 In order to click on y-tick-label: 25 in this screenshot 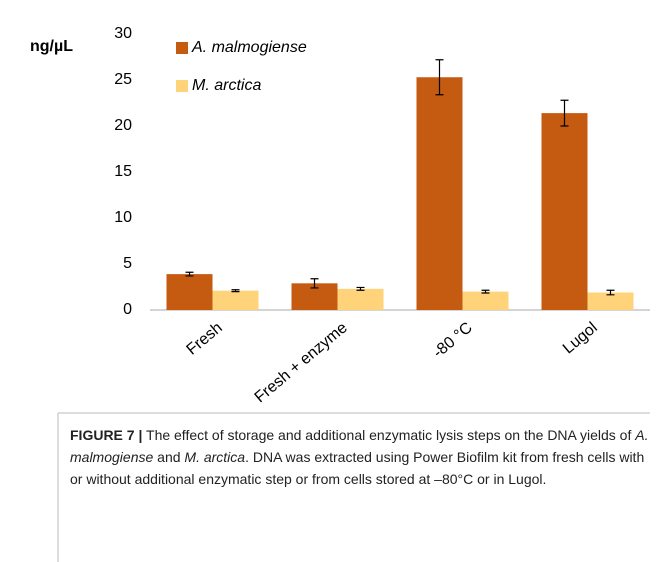, I will do `click(123, 79)`.